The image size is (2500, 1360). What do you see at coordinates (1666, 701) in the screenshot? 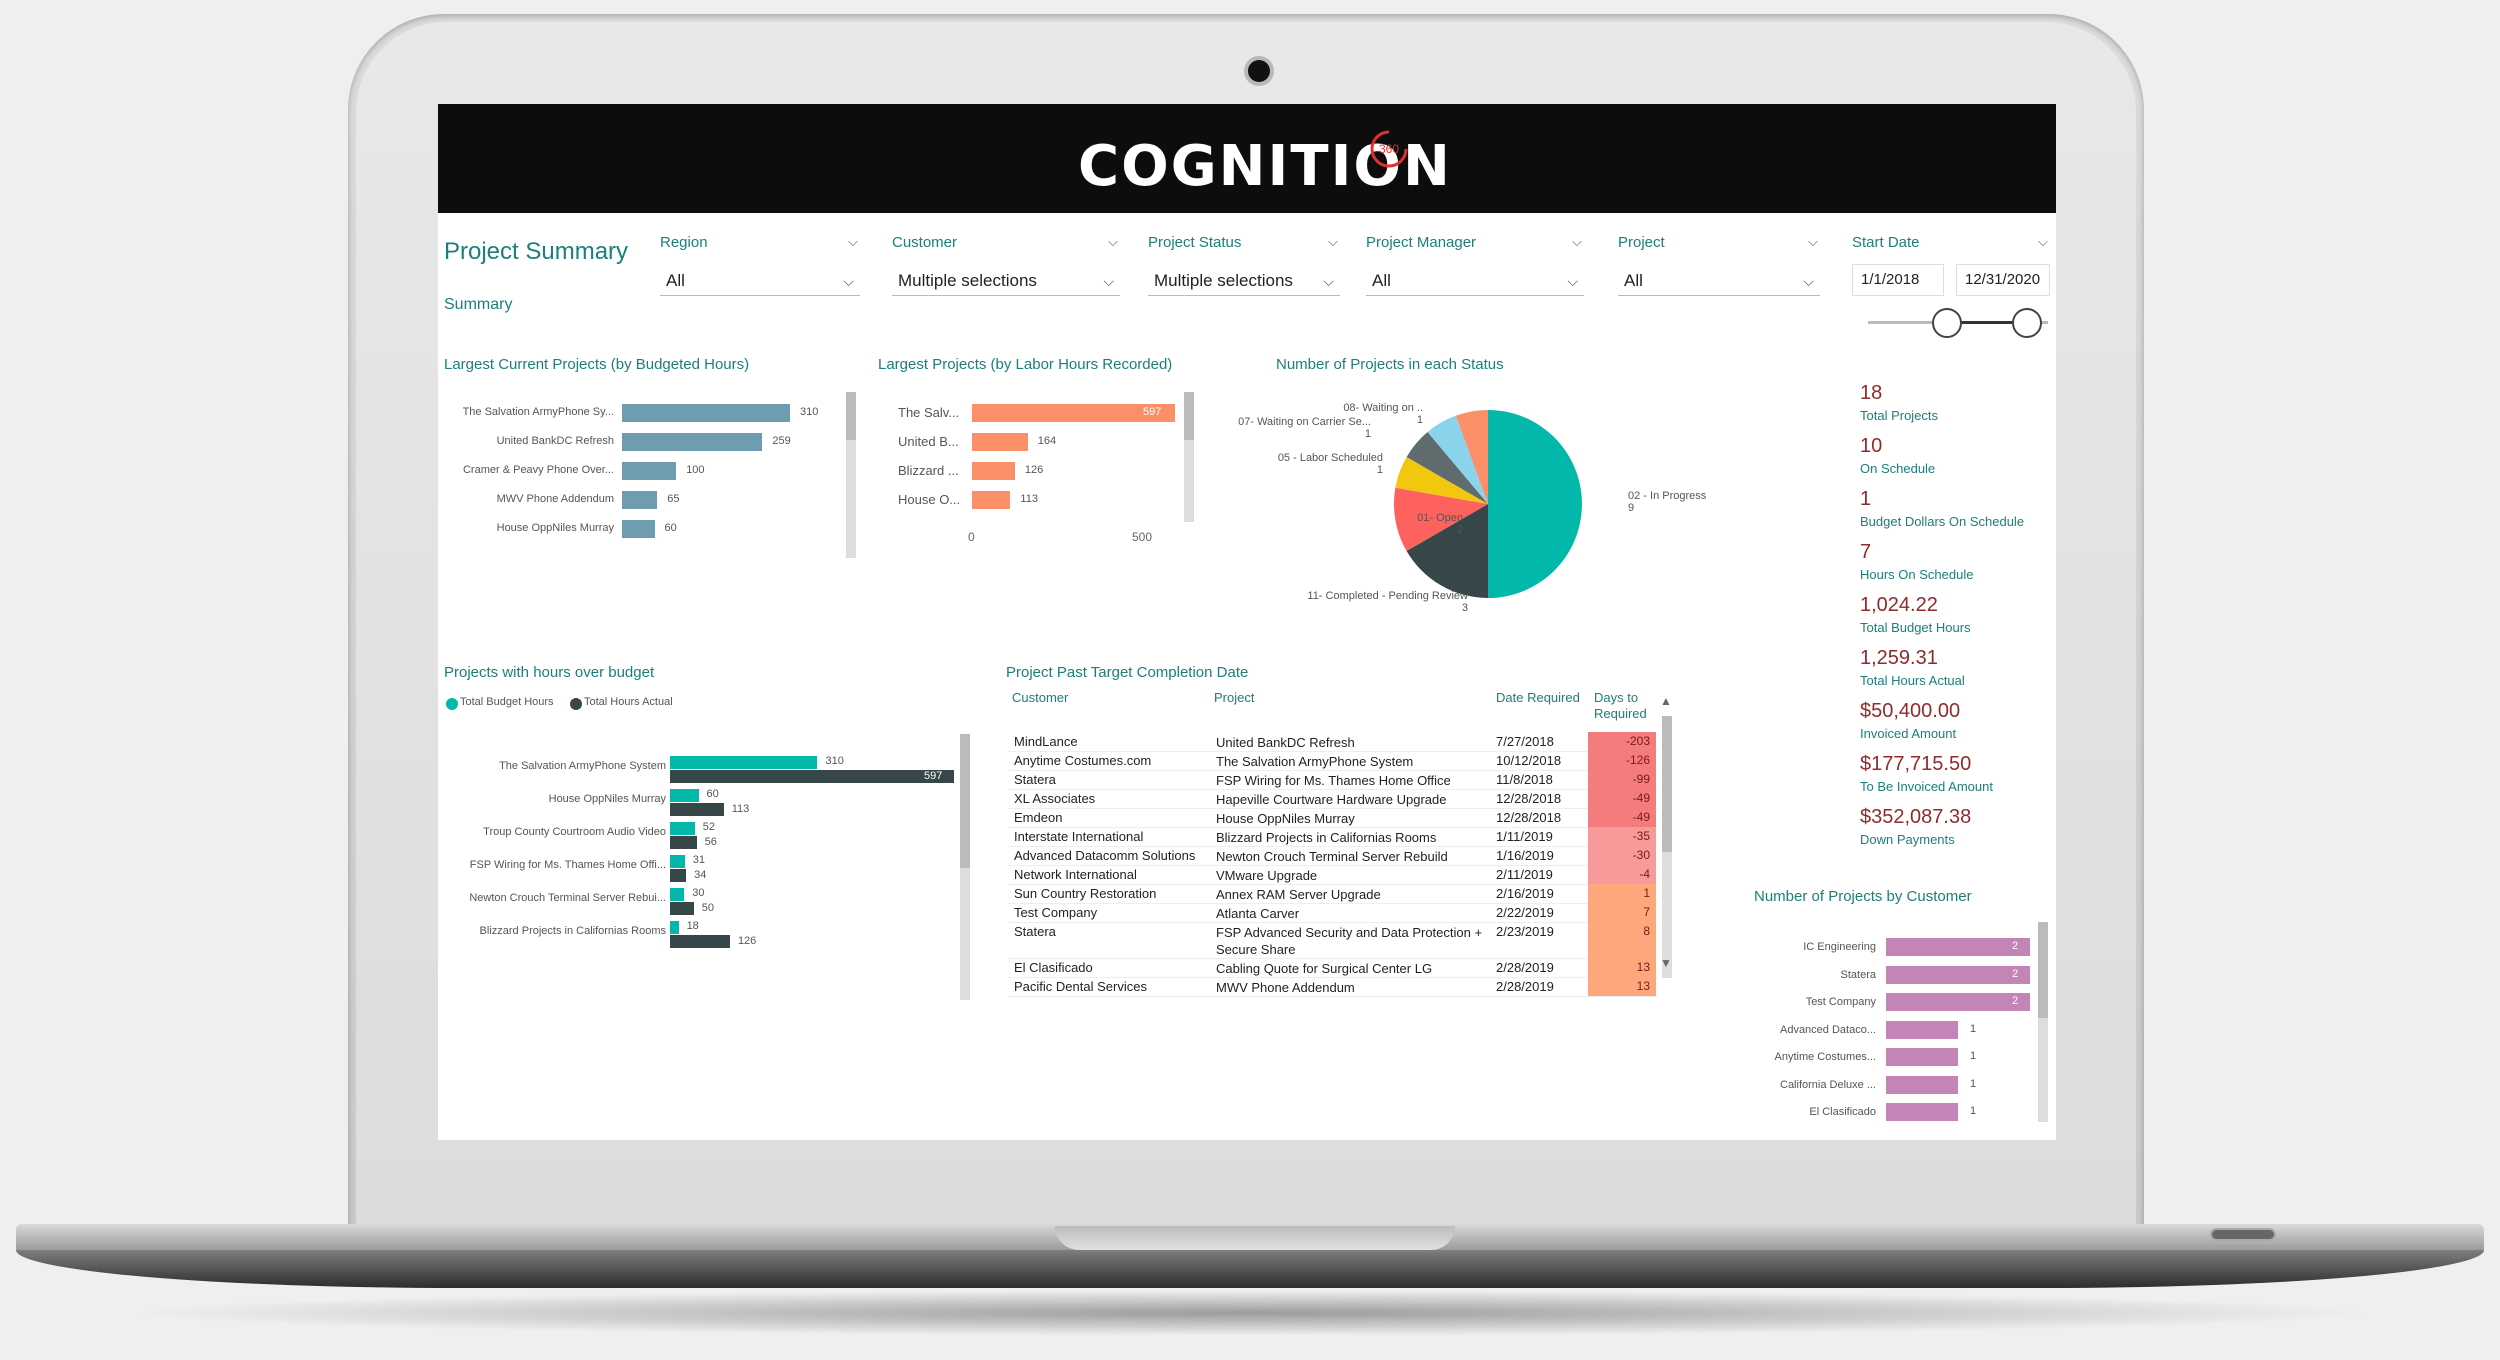
I see `scroll-up-icon: ▲` at bounding box center [1666, 701].